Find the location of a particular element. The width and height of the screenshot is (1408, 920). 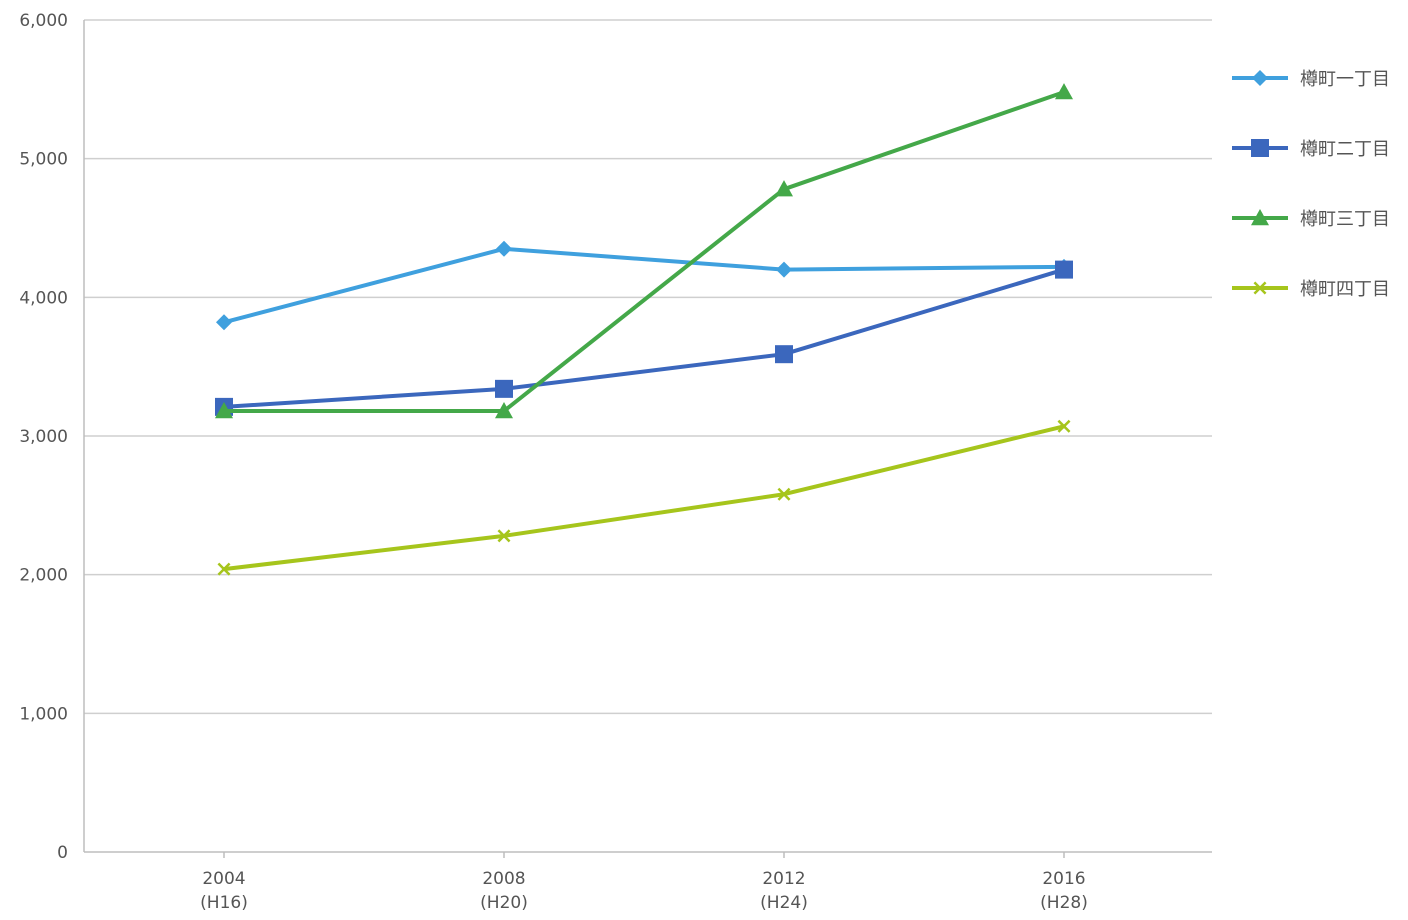

x-tick-label: 2004 (H16) is located at coordinates (224, 891).